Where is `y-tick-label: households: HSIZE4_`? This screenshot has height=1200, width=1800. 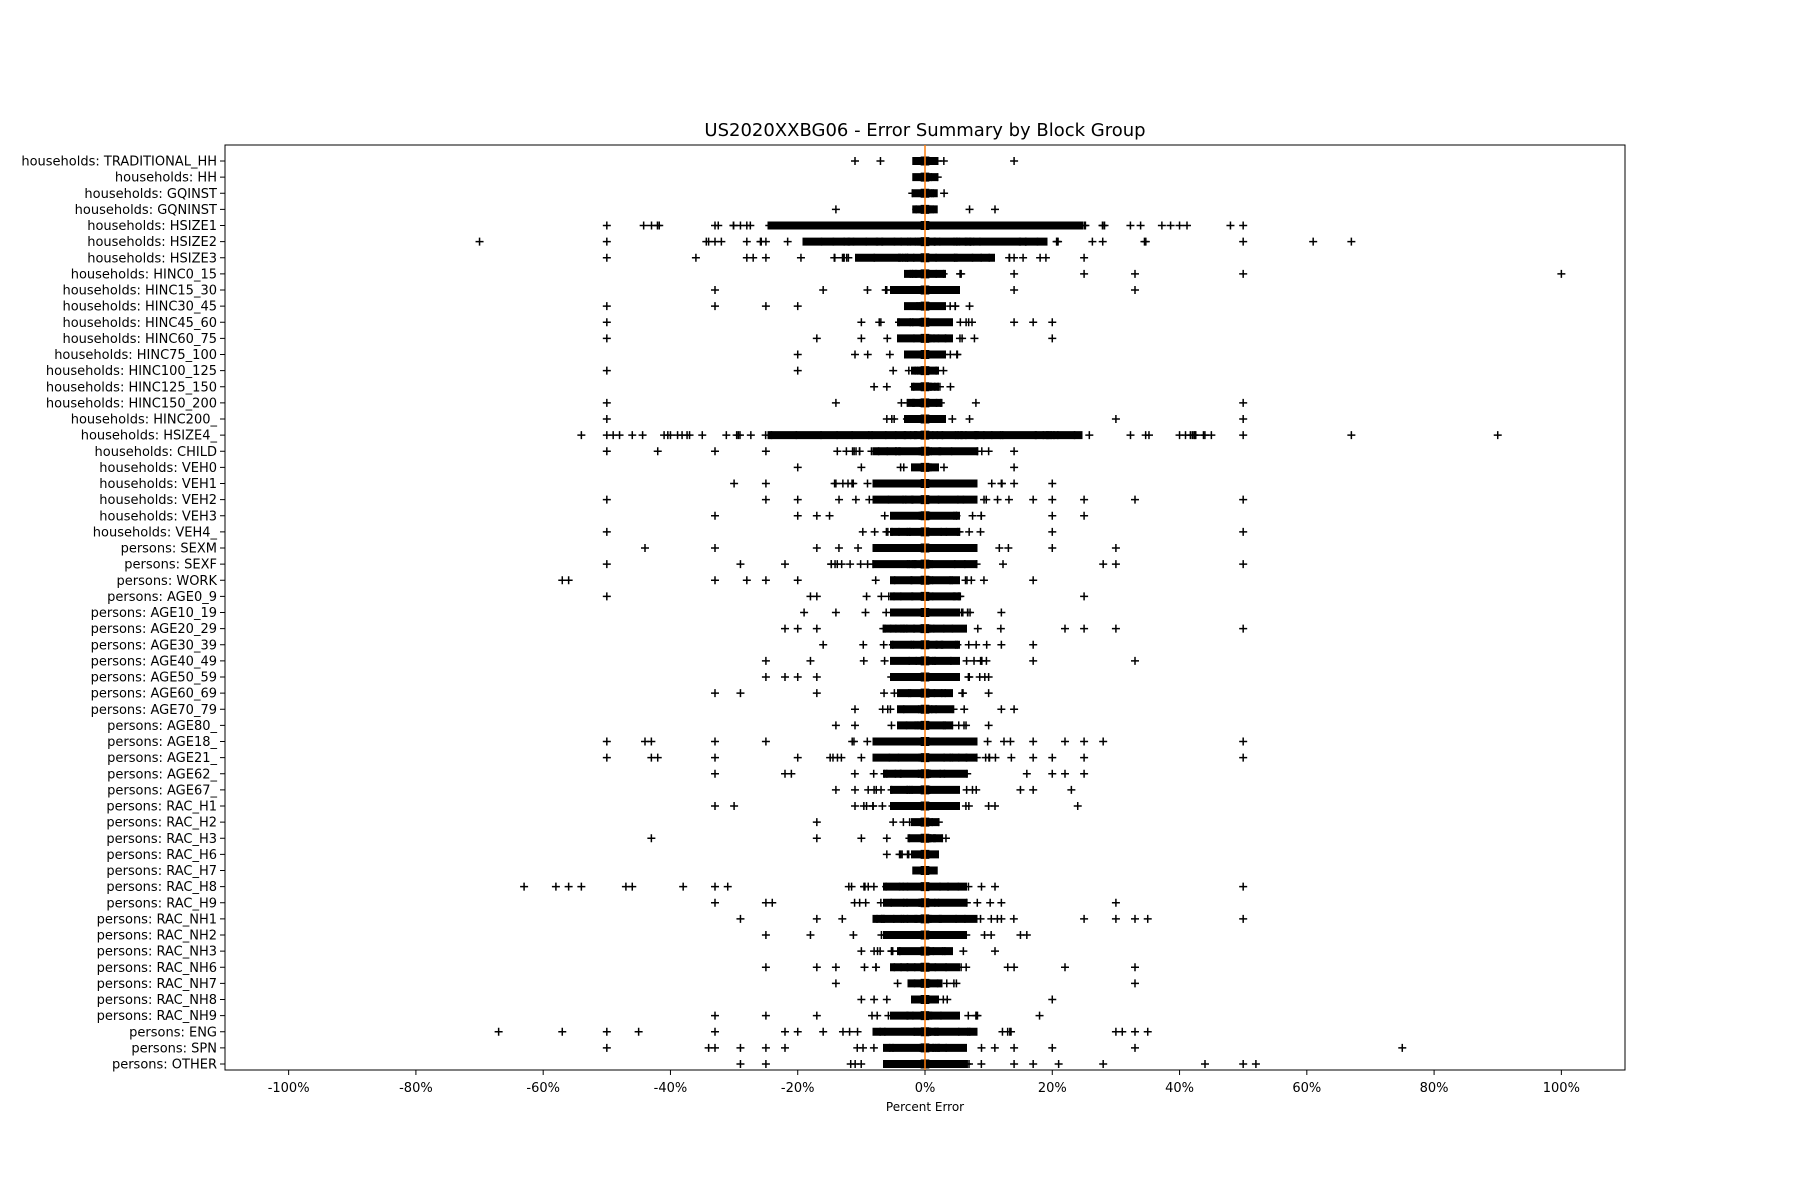 y-tick-label: households: HSIZE4_ is located at coordinates (149, 436).